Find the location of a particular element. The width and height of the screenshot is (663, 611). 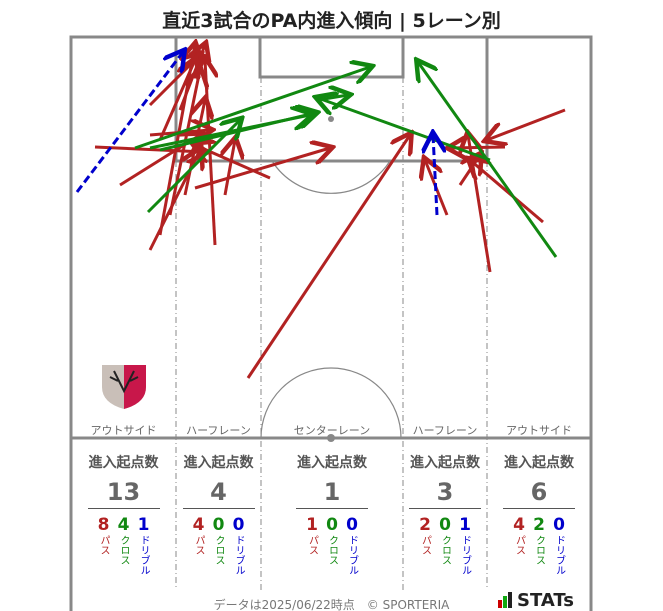

stats-total: 1 is located at coordinates (332, 493).